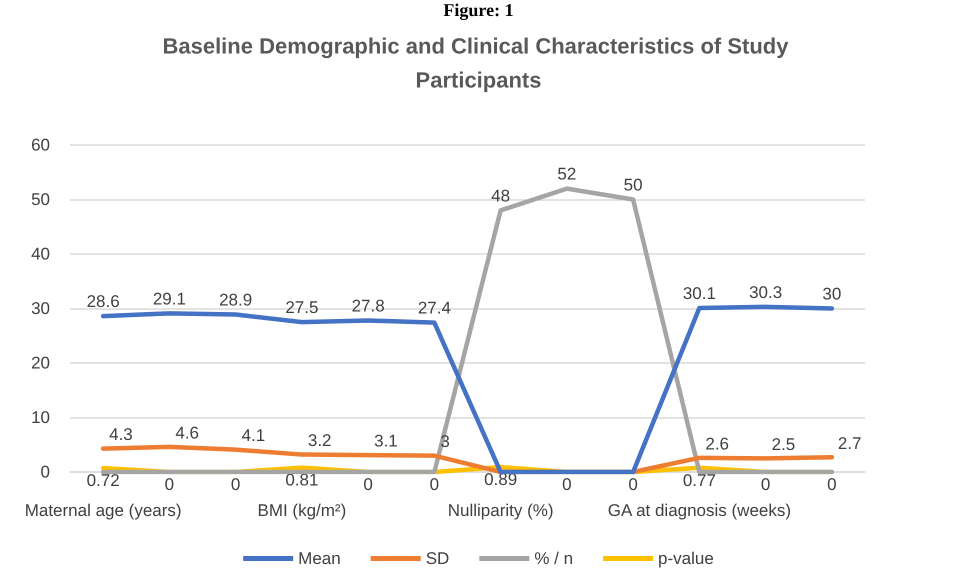 The height and width of the screenshot is (580, 957). I want to click on data-label: 27.8, so click(368, 306).